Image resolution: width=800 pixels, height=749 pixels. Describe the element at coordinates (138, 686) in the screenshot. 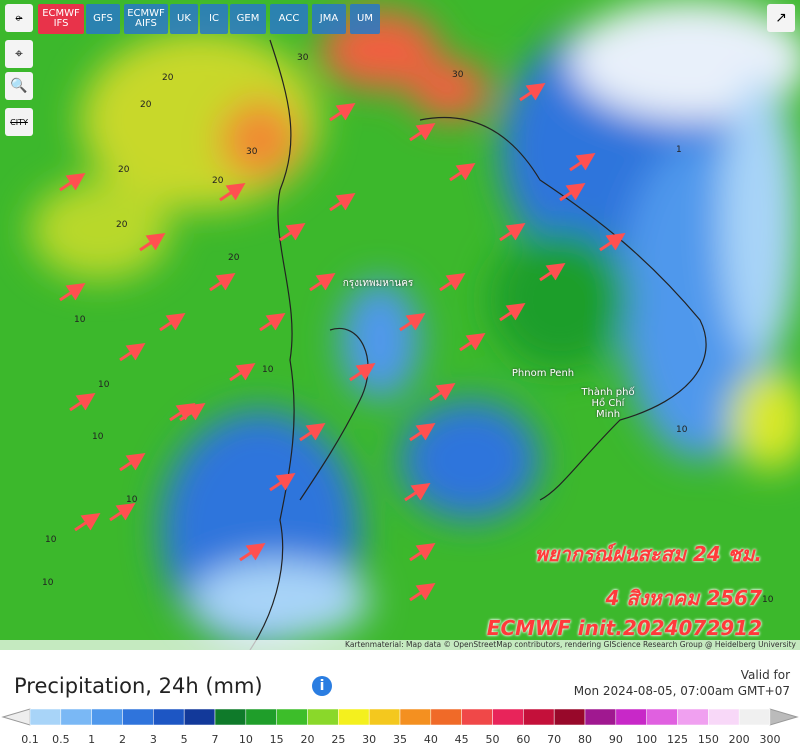

I see `legend-title: Precipitation, 24h (mm)` at that location.